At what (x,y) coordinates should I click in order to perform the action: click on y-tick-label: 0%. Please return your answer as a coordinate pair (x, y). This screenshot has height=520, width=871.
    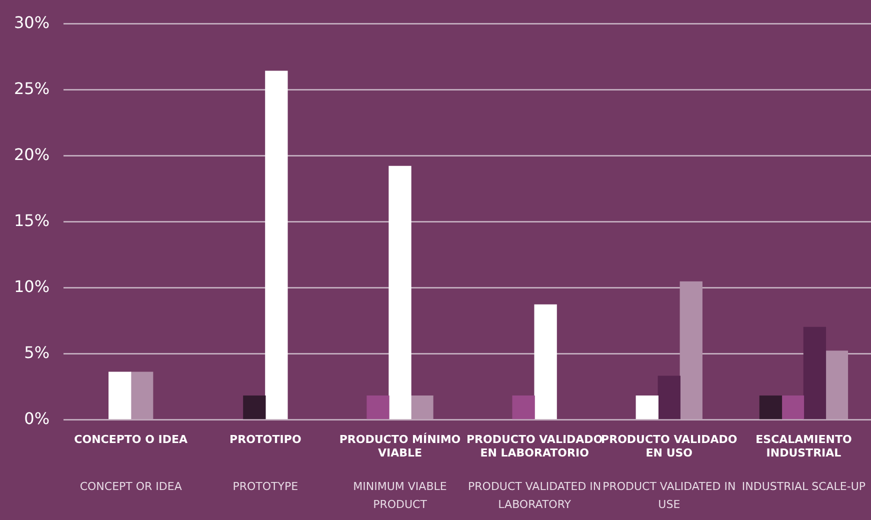
    Looking at the image, I should click on (37, 418).